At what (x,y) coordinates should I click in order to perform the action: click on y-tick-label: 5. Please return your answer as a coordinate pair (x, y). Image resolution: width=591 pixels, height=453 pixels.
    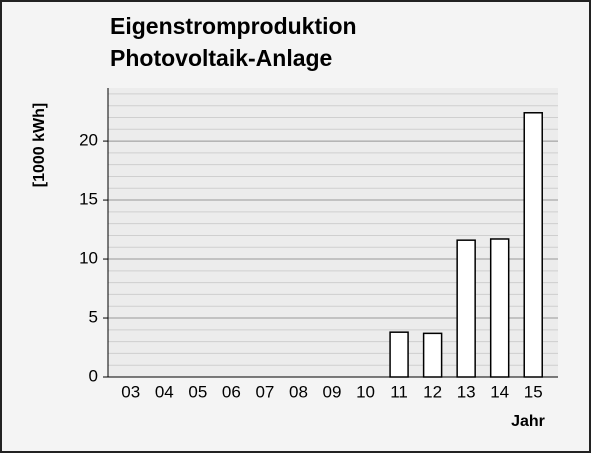
    Looking at the image, I should click on (93, 317).